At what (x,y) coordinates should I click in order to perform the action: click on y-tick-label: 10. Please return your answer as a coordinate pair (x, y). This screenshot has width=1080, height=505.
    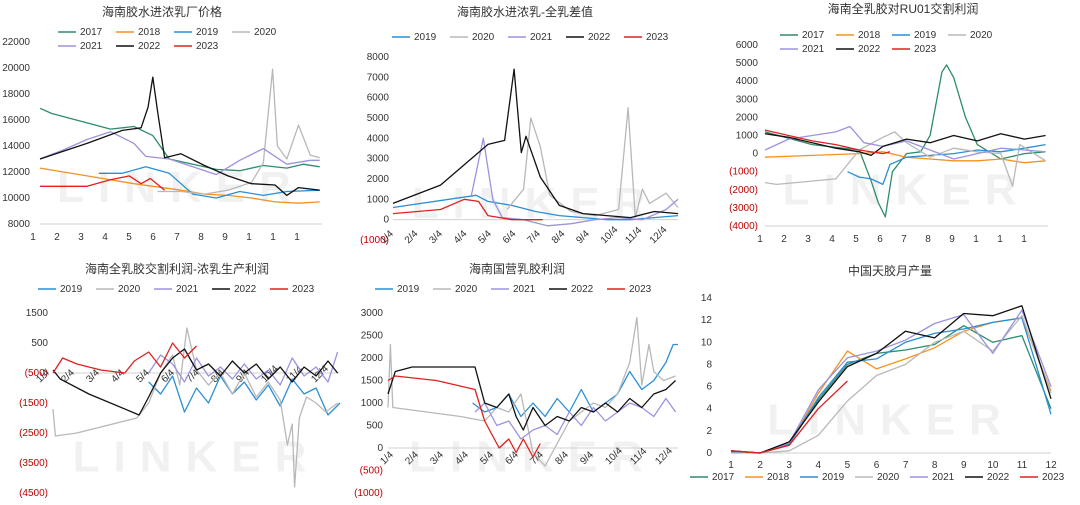
    Looking at the image, I should click on (707, 342).